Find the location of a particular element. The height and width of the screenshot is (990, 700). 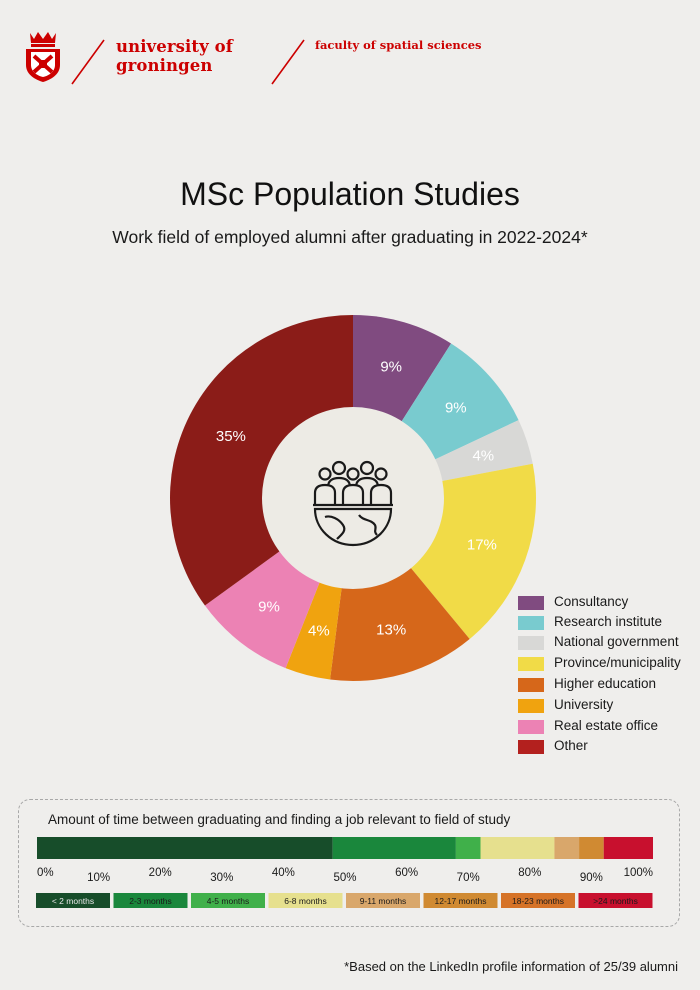

slice-label-consultancy: 9% is located at coordinates (391, 366).